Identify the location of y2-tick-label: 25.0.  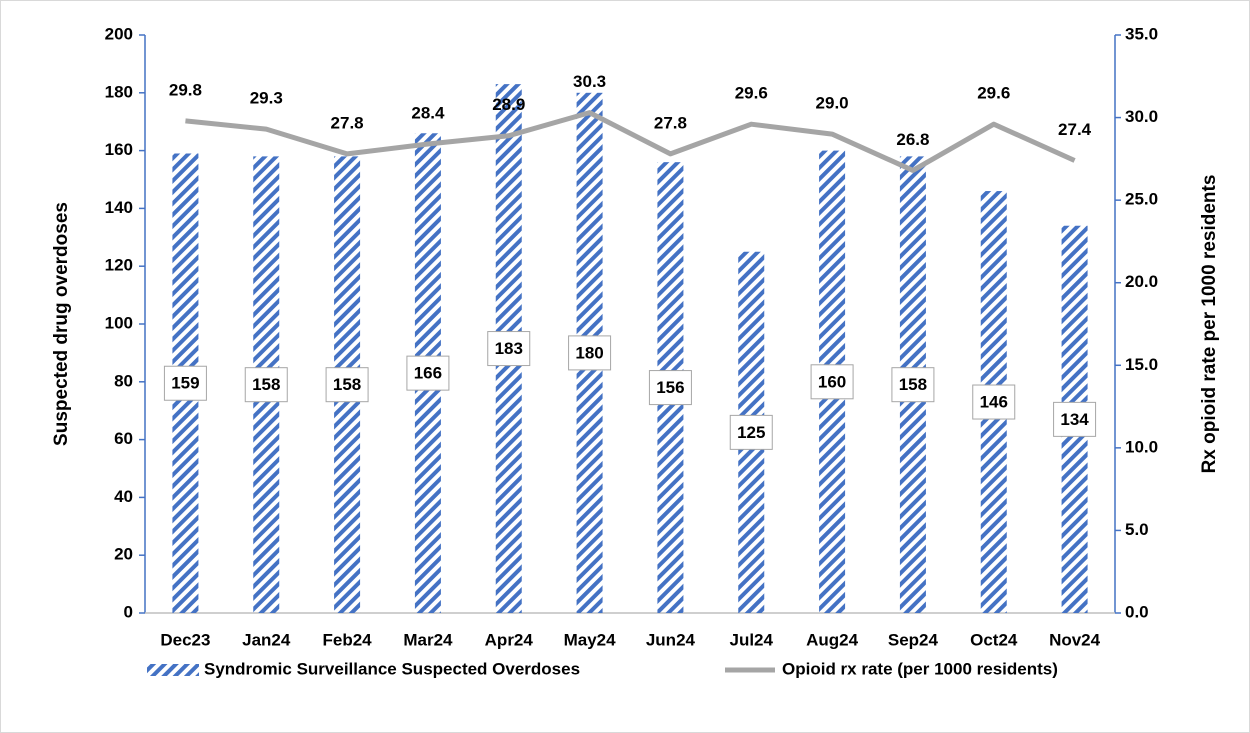
(1141, 199).